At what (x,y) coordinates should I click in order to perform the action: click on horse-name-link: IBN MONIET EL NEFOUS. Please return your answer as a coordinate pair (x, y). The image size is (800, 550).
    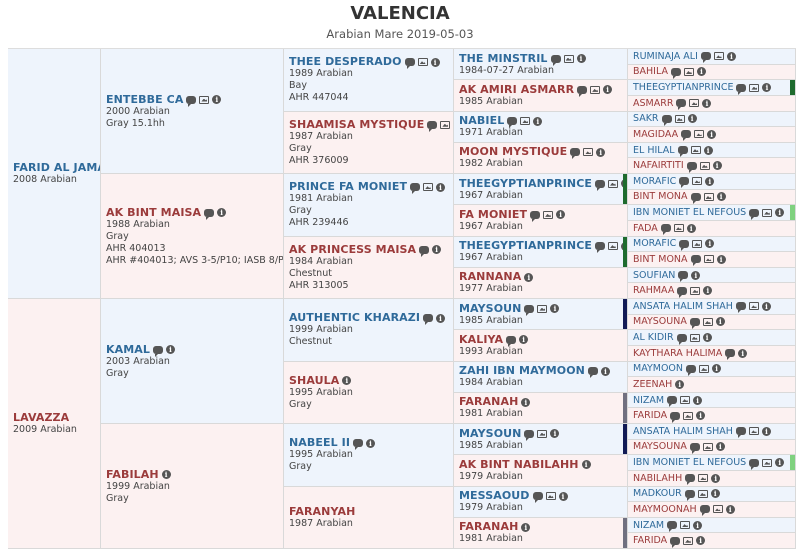
    Looking at the image, I should click on (690, 463).